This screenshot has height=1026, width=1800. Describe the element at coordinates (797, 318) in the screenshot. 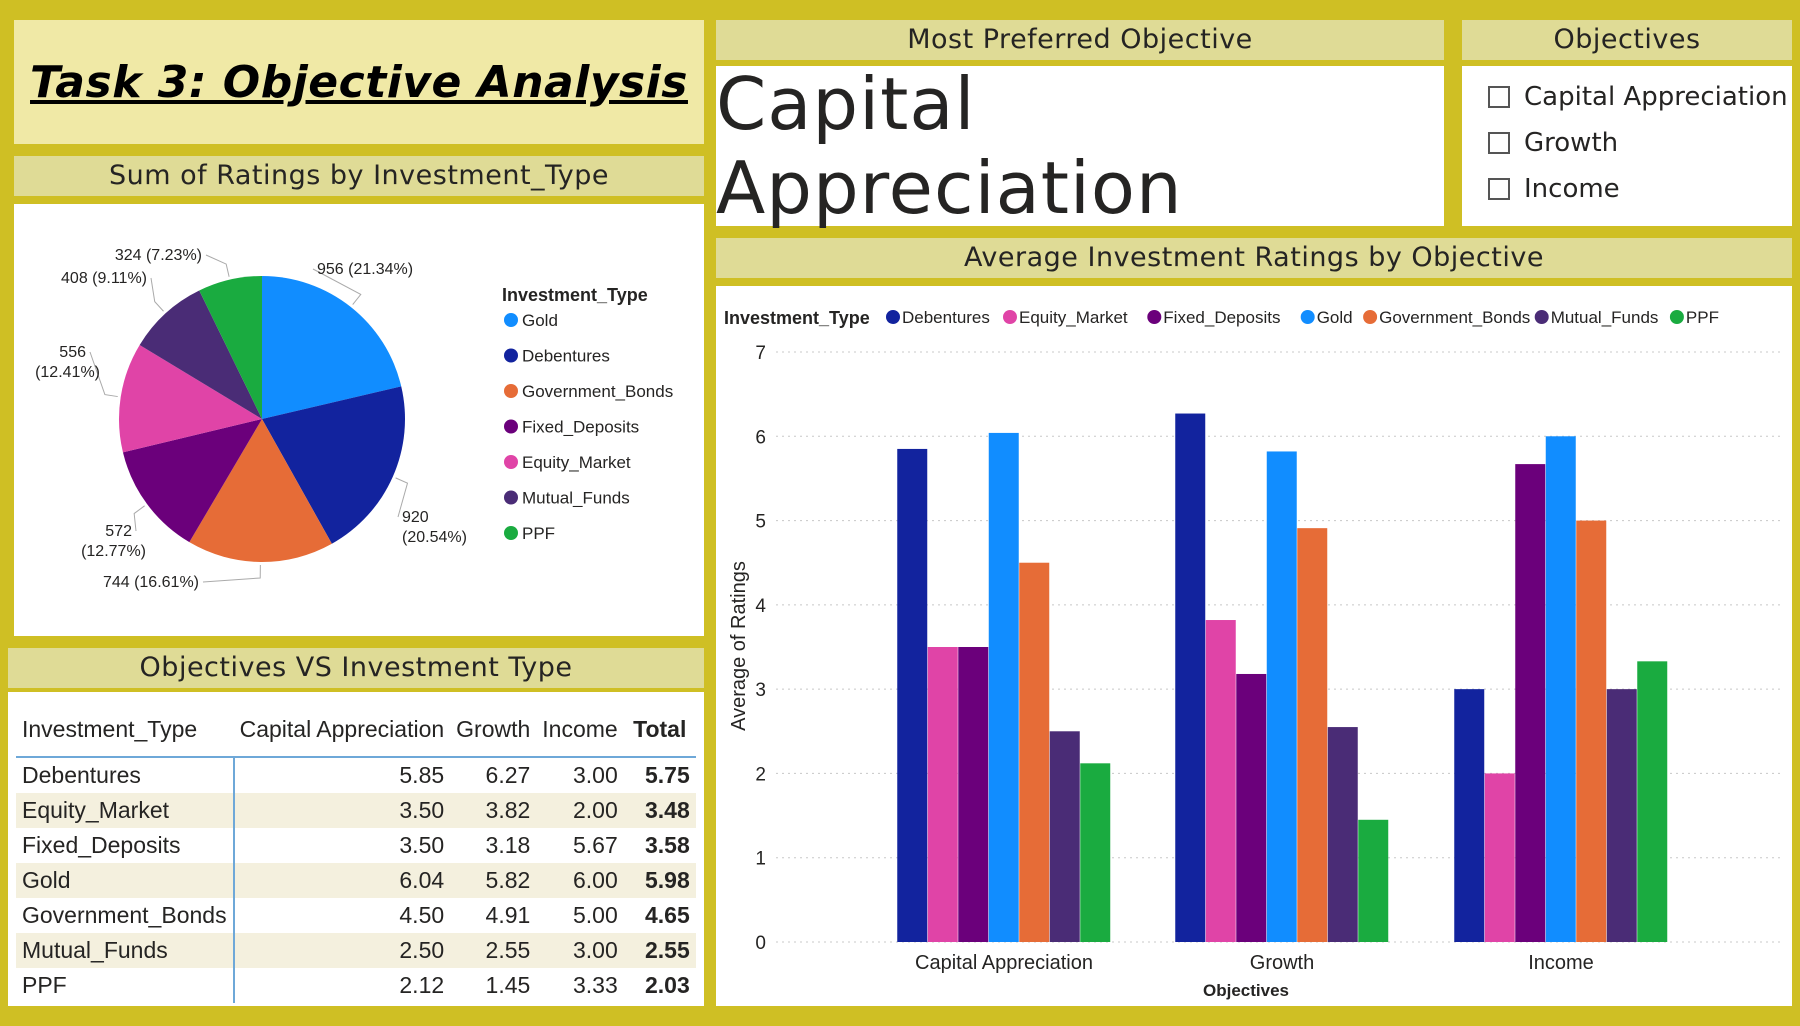

I see `bar-legend-title: Investment_Type` at that location.